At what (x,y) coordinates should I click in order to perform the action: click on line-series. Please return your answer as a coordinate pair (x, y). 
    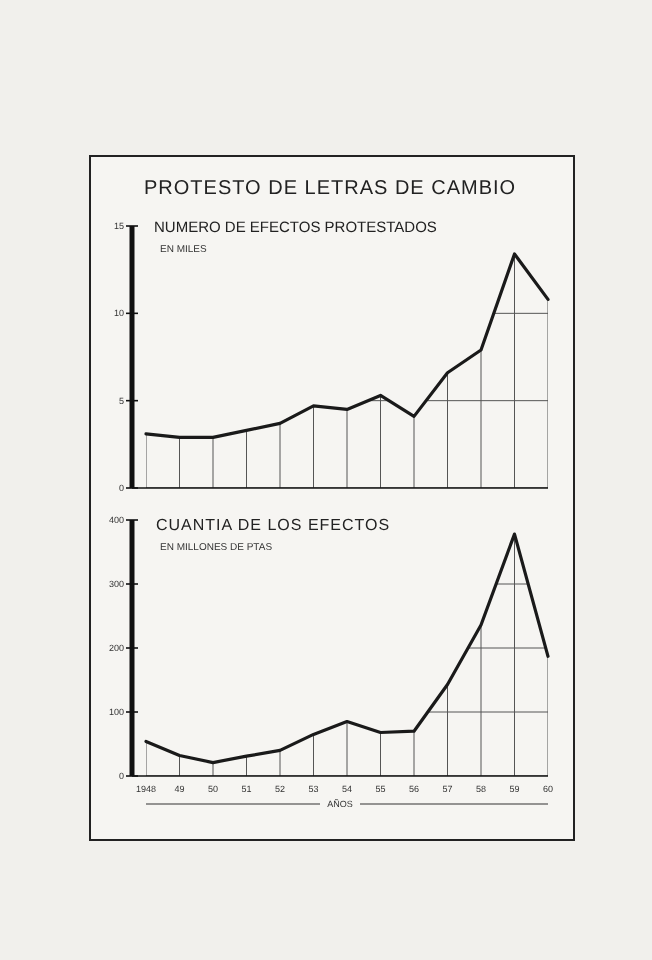
    Looking at the image, I should click on (347, 345).